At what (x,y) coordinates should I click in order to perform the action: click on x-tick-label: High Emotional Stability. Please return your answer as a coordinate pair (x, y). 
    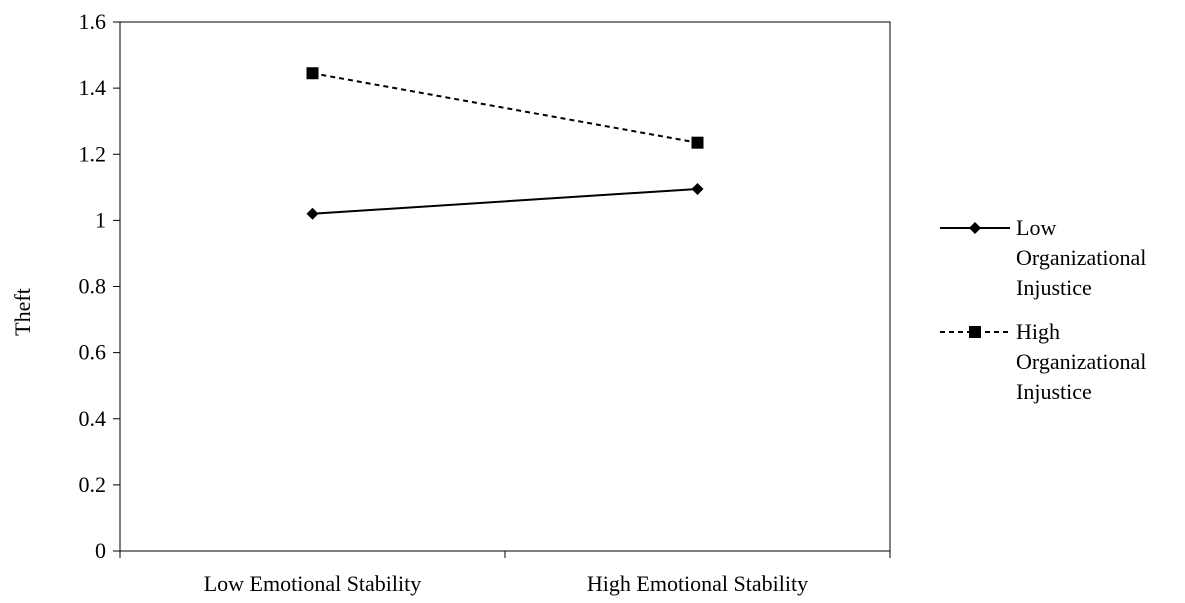
    Looking at the image, I should click on (697, 583).